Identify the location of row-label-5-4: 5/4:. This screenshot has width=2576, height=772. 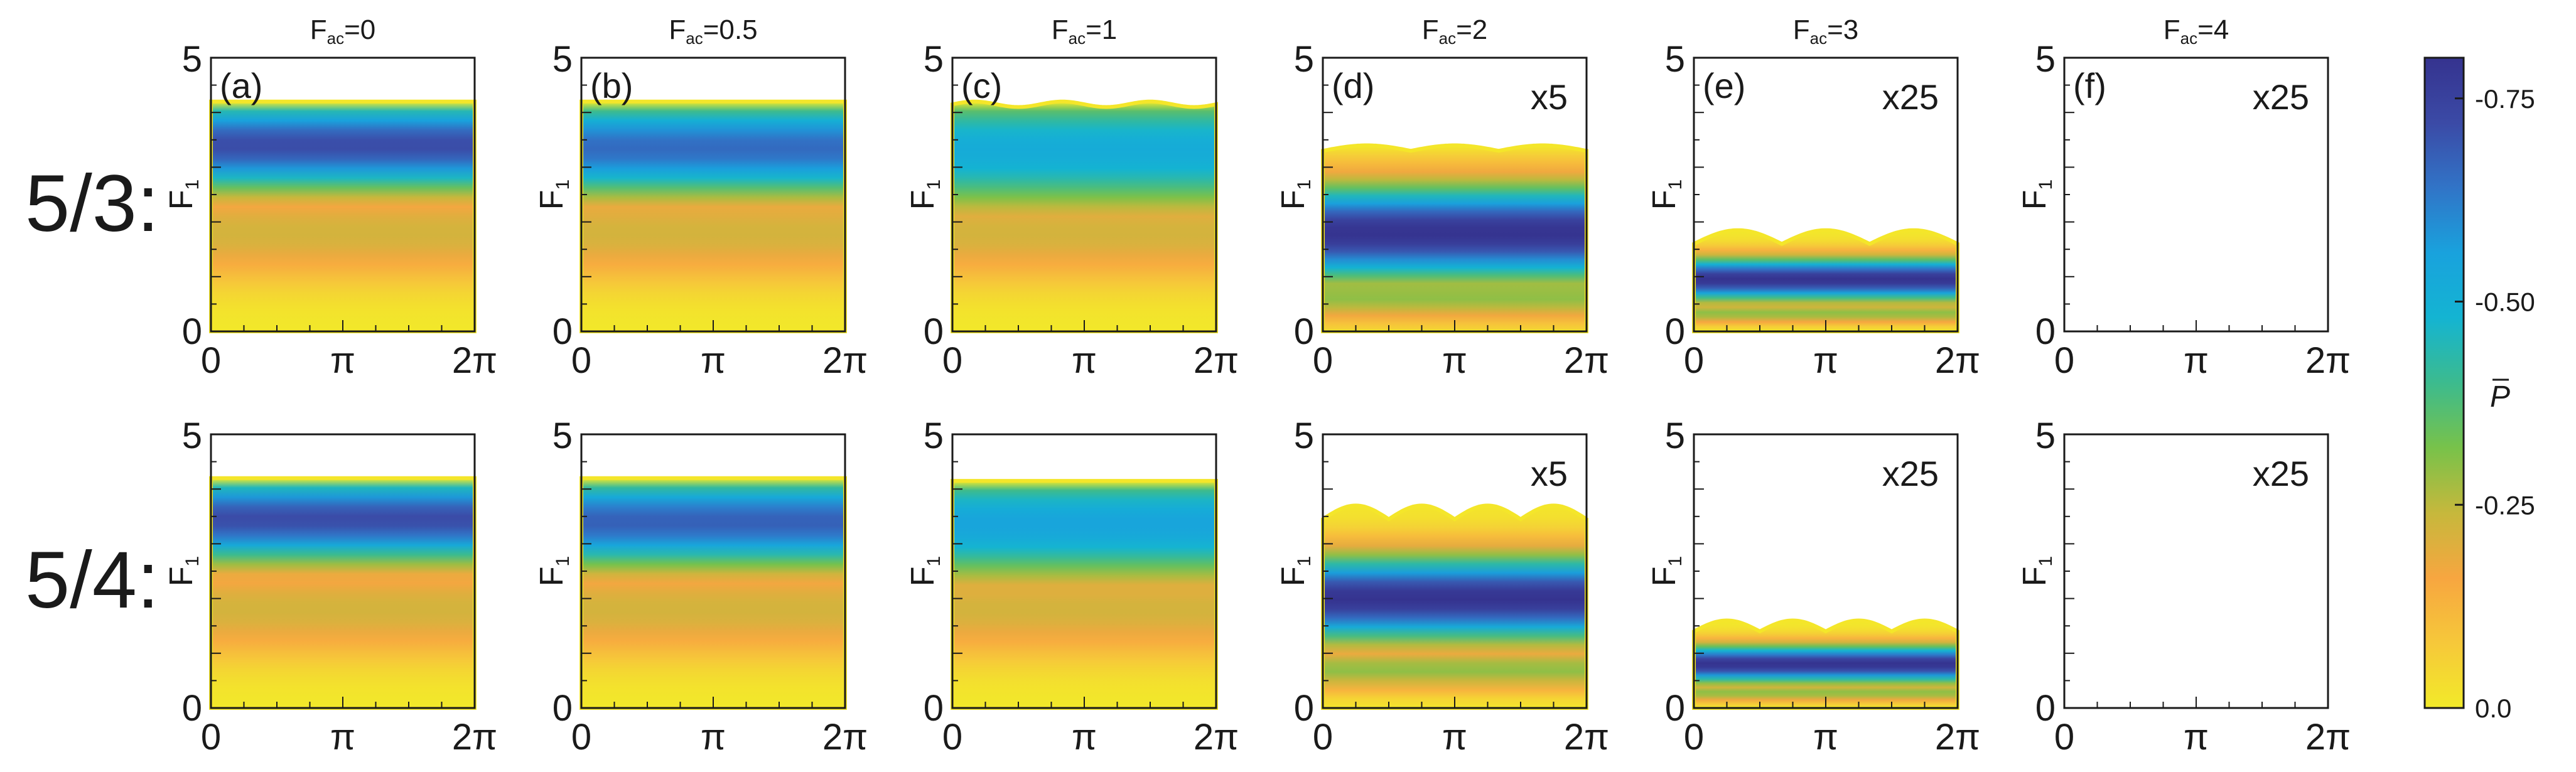
(92, 580).